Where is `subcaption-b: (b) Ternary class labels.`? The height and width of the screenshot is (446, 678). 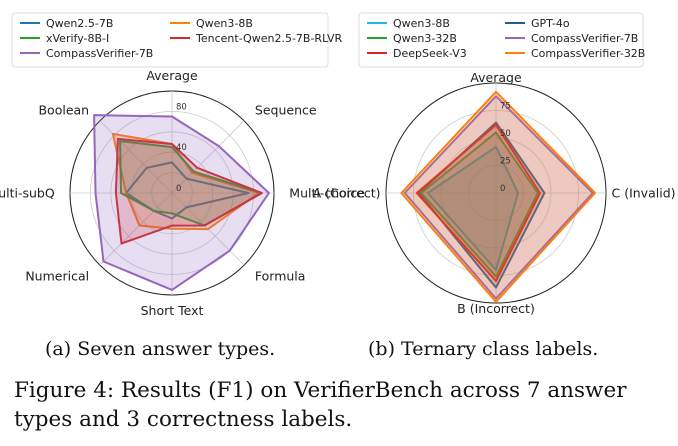
subcaption-b: (b) Ternary class labels. is located at coordinates (483, 349).